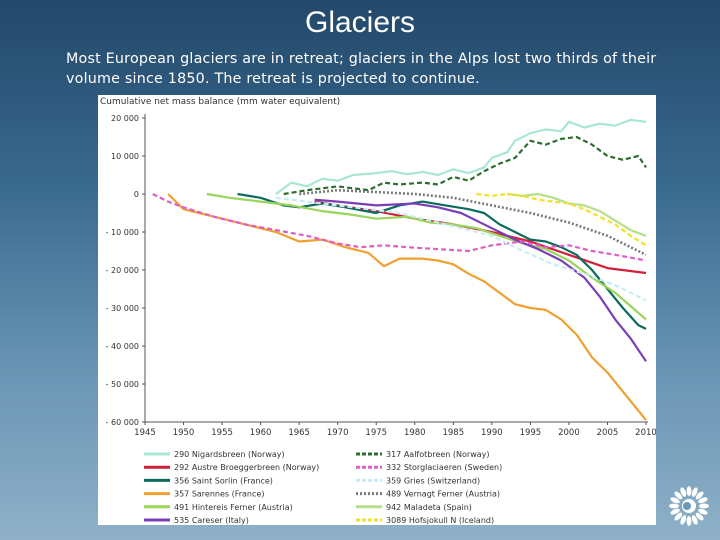  Describe the element at coordinates (689, 506) in the screenshot. I see `sun-icon` at that location.